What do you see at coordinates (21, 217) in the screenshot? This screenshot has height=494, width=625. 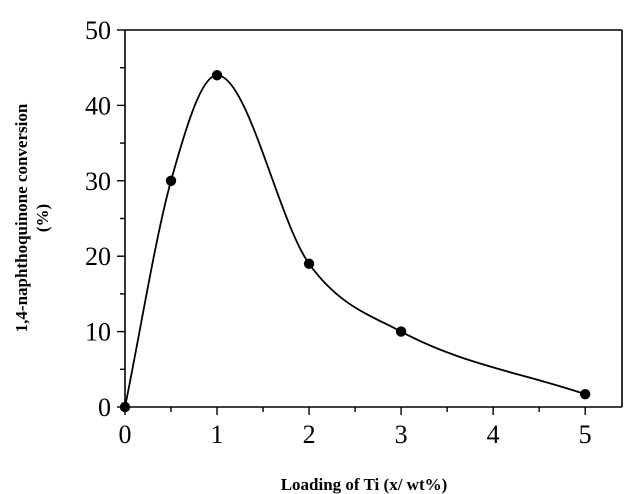 I see `y-axis-title: 1,4-naphthoquinone conversion` at bounding box center [21, 217].